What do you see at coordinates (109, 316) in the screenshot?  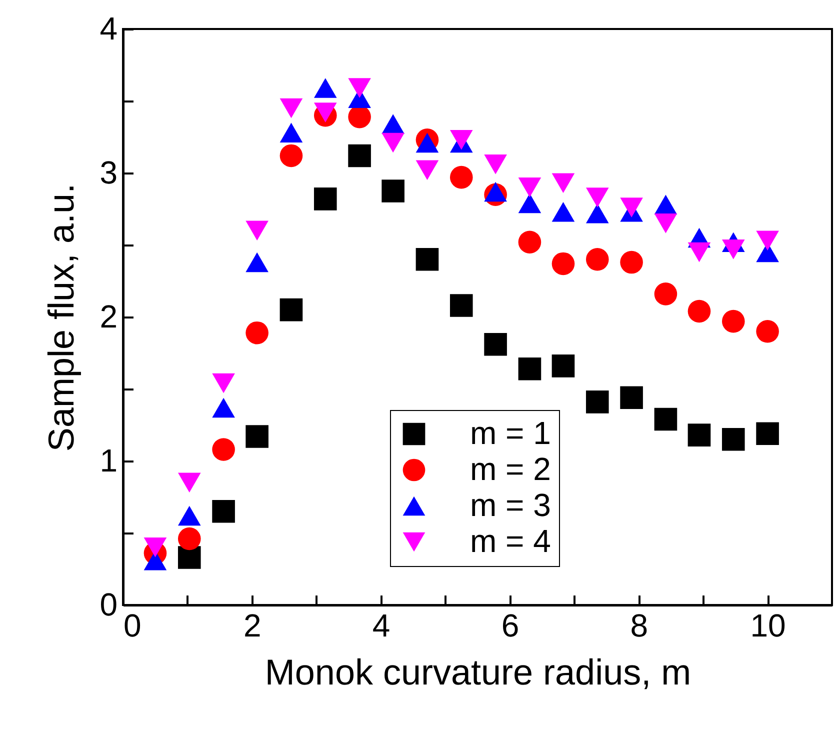 I see `y-tick-label: 2` at bounding box center [109, 316].